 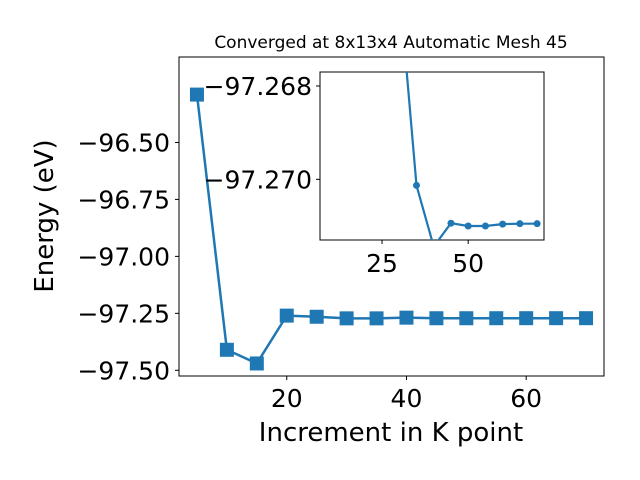 What do you see at coordinates (390, 43) in the screenshot?
I see `chart-title: Converged at 8x13x4 Automatic Mesh 45` at bounding box center [390, 43].